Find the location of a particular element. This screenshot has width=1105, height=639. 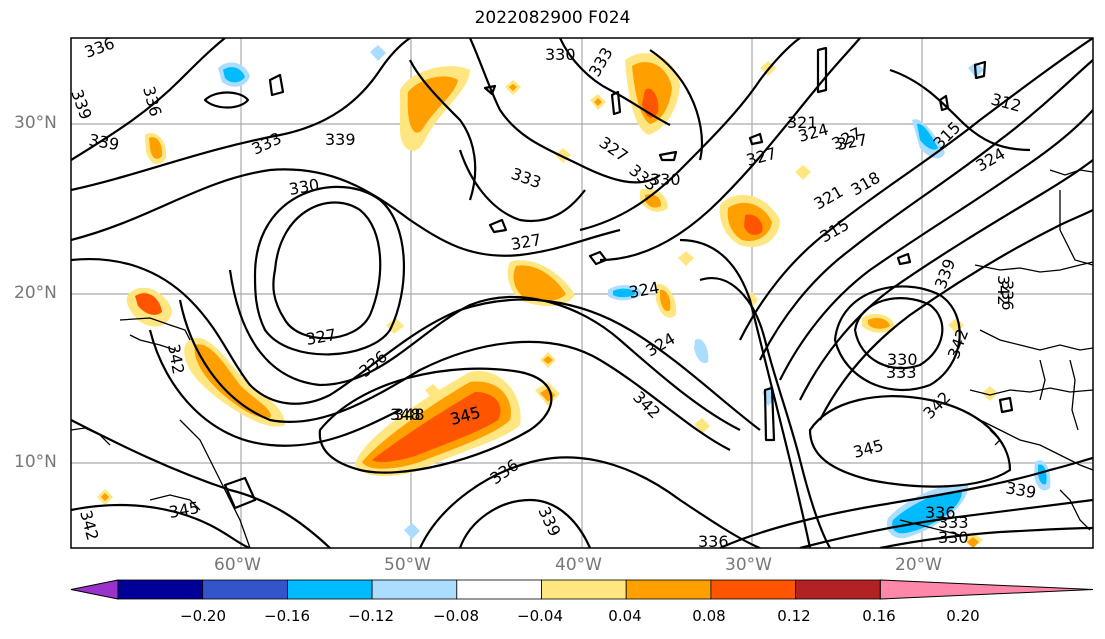

colorbar-label: 0.16 is located at coordinates (879, 616).